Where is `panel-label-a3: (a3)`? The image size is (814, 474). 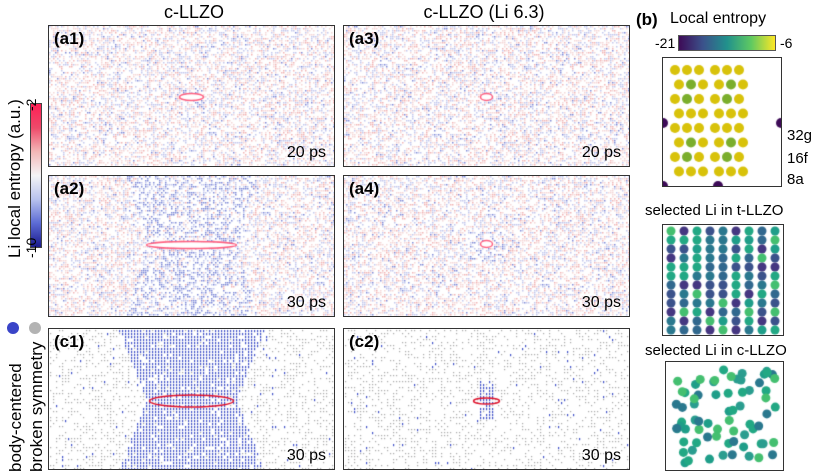 panel-label-a3: (a3) is located at coordinates (364, 38).